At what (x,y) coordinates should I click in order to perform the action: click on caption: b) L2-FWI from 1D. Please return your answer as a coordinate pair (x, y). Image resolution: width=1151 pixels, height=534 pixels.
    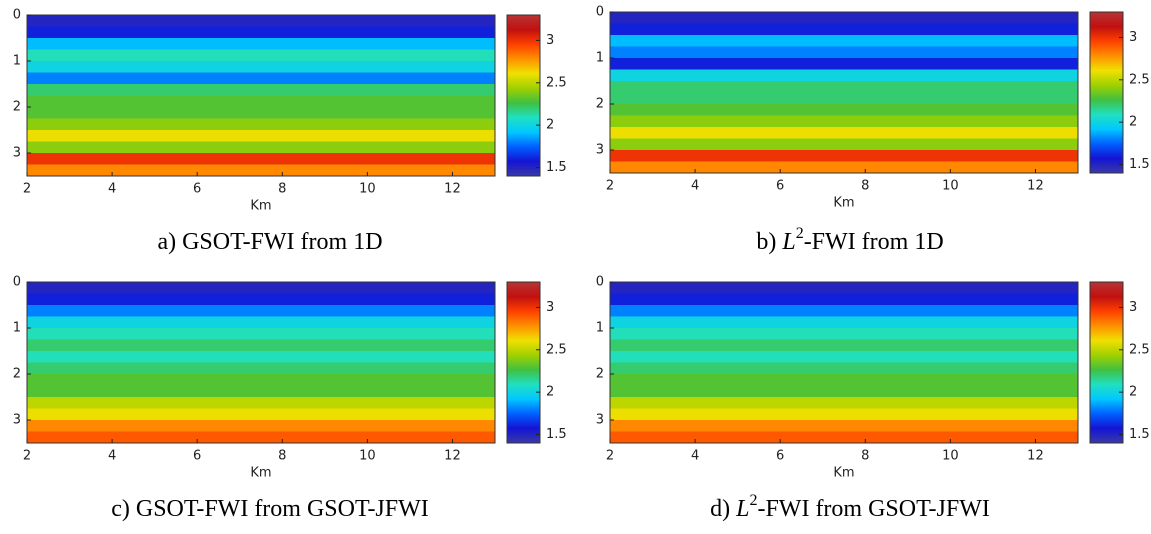
    Looking at the image, I should click on (849, 239).